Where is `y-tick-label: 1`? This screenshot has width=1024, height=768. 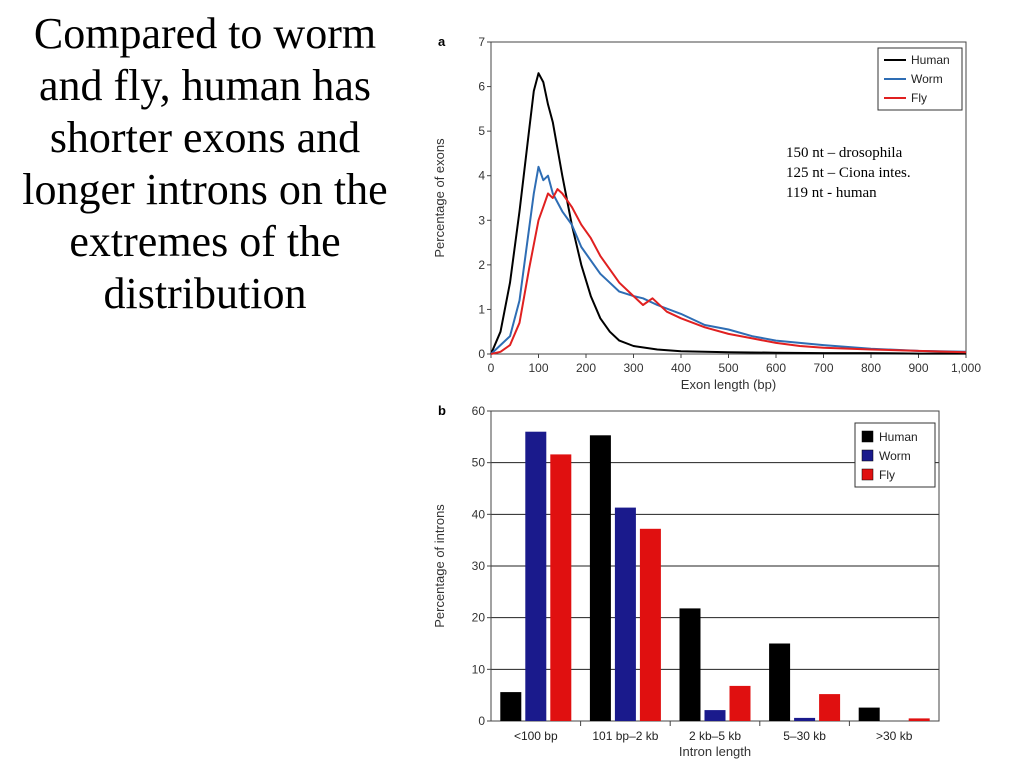
y-tick-label: 1 is located at coordinates (481, 309).